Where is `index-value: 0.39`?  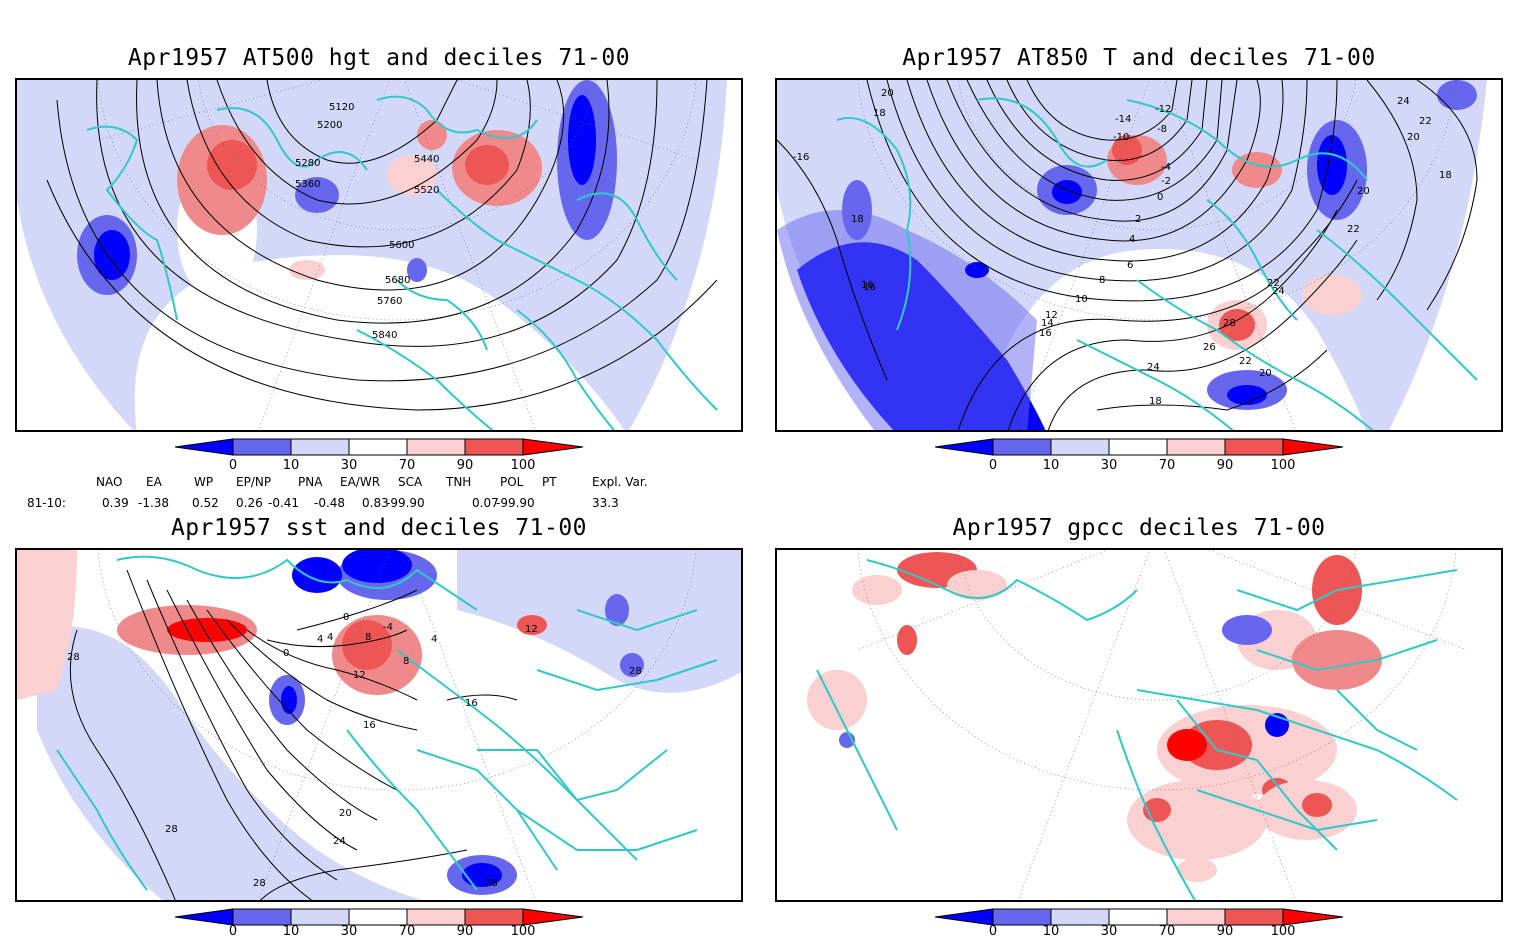 index-value: 0.39 is located at coordinates (115, 503).